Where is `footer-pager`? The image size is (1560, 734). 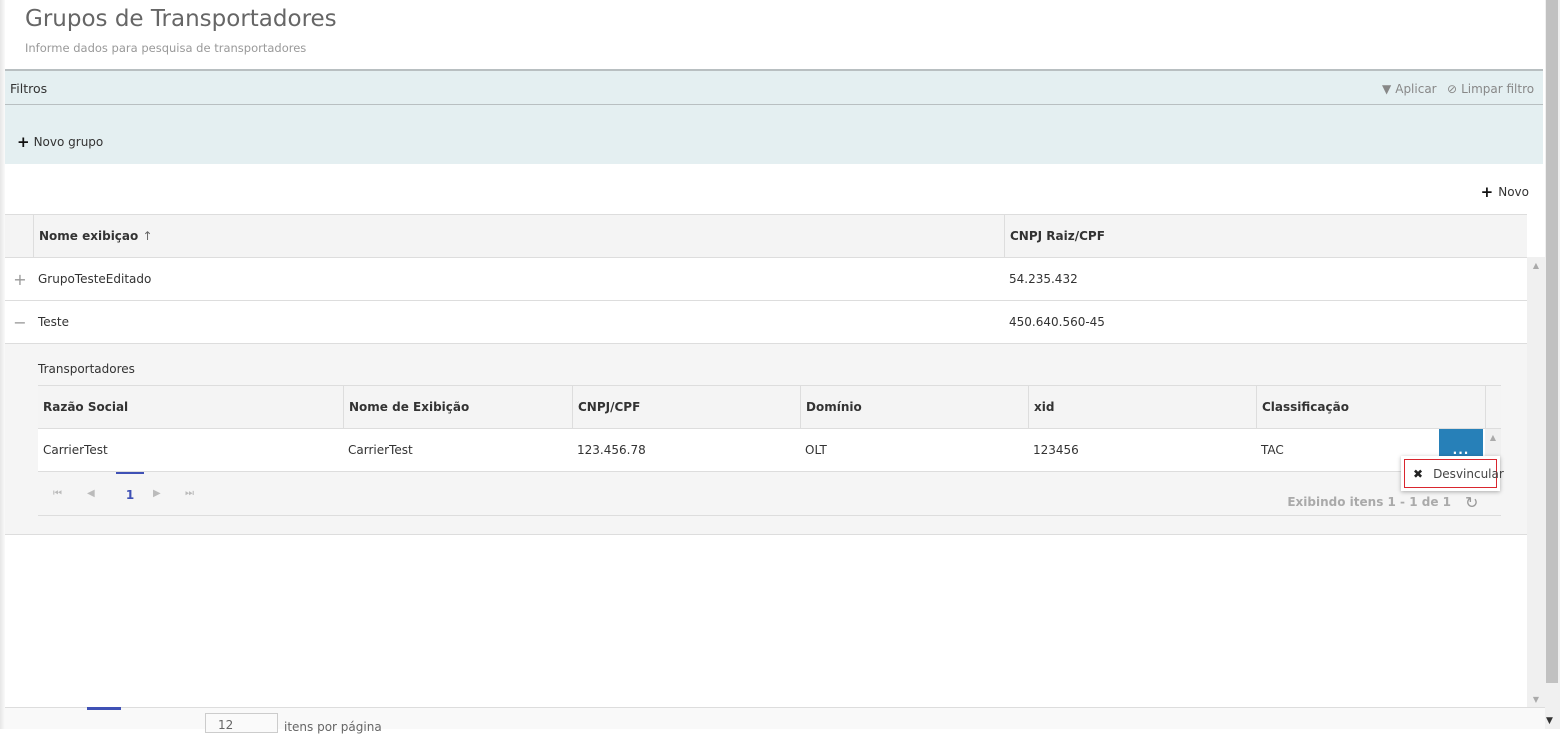 footer-pager is located at coordinates (775, 718).